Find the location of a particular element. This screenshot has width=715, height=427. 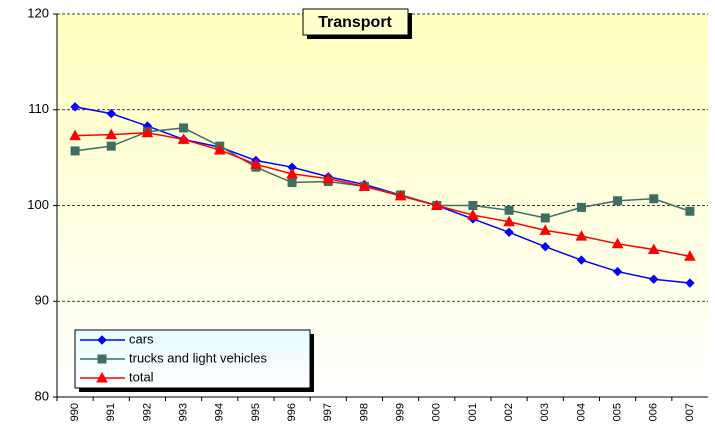

x-tick-label: 991 is located at coordinates (111, 412).